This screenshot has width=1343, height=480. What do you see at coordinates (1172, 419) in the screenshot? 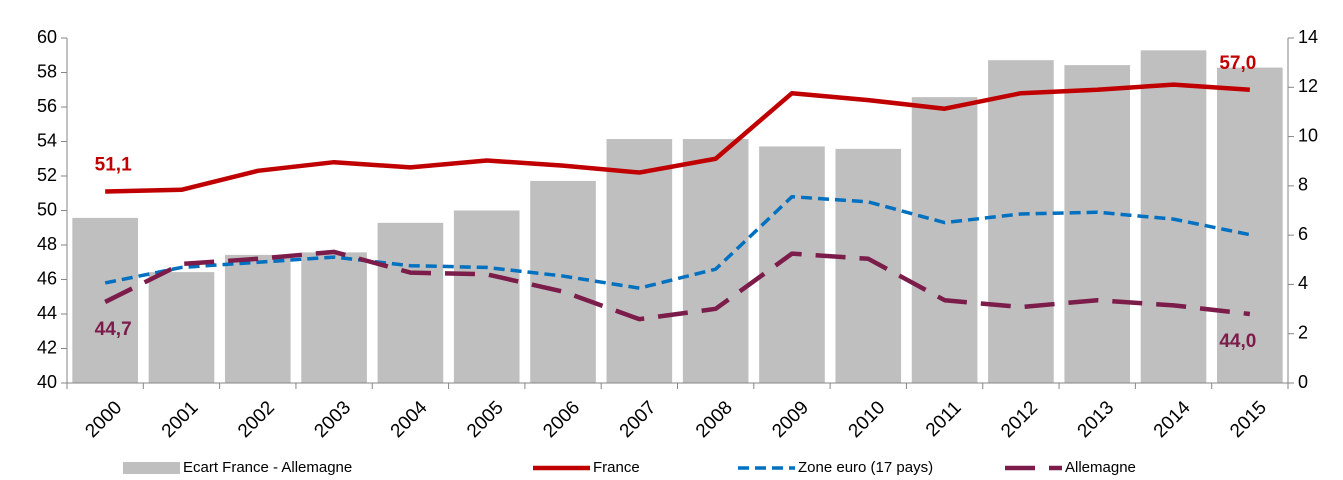
I see `x-tick-label: 2014` at bounding box center [1172, 419].